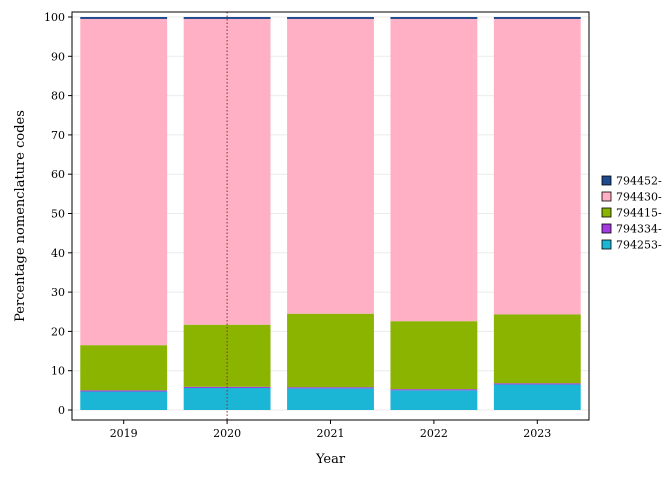  Describe the element at coordinates (537, 349) in the screenshot. I see `bar-segment-794415-2023` at that location.